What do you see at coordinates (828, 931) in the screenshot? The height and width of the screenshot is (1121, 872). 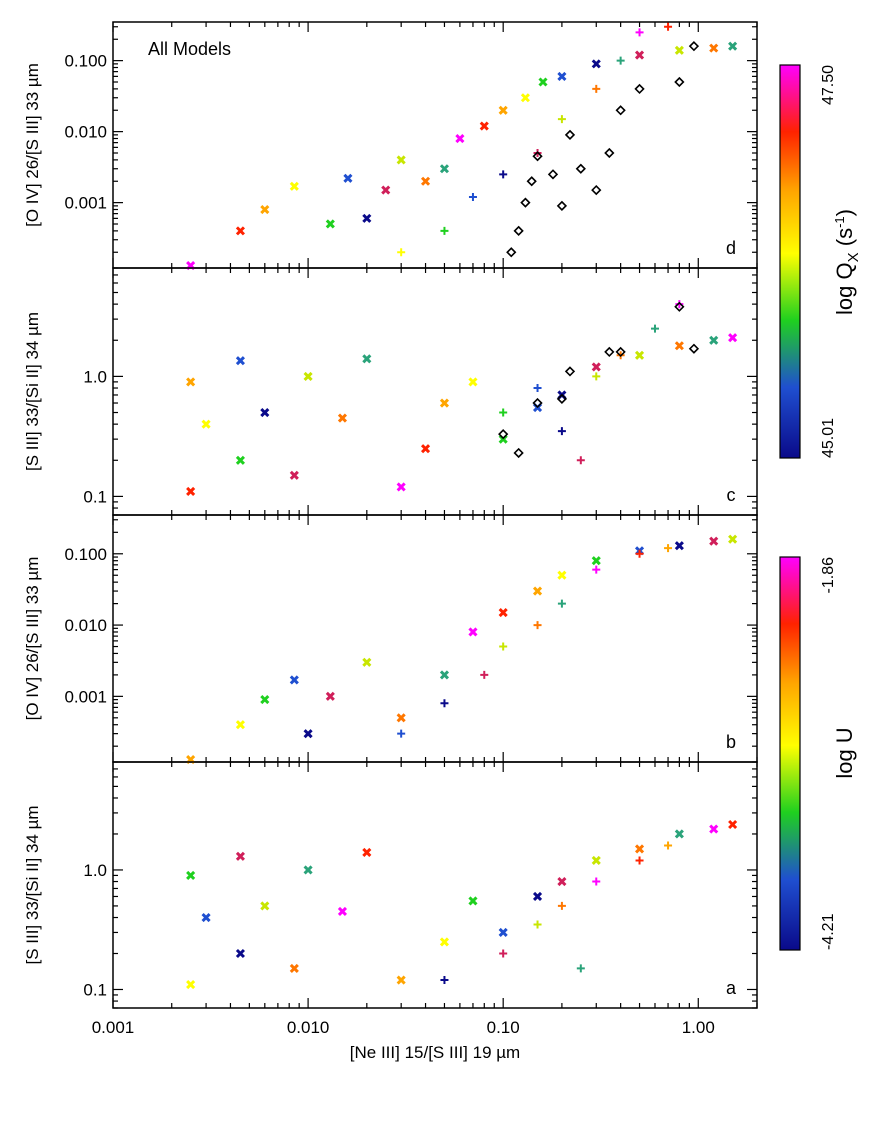 I see `colorbar-u-min: -4.21` at bounding box center [828, 931].